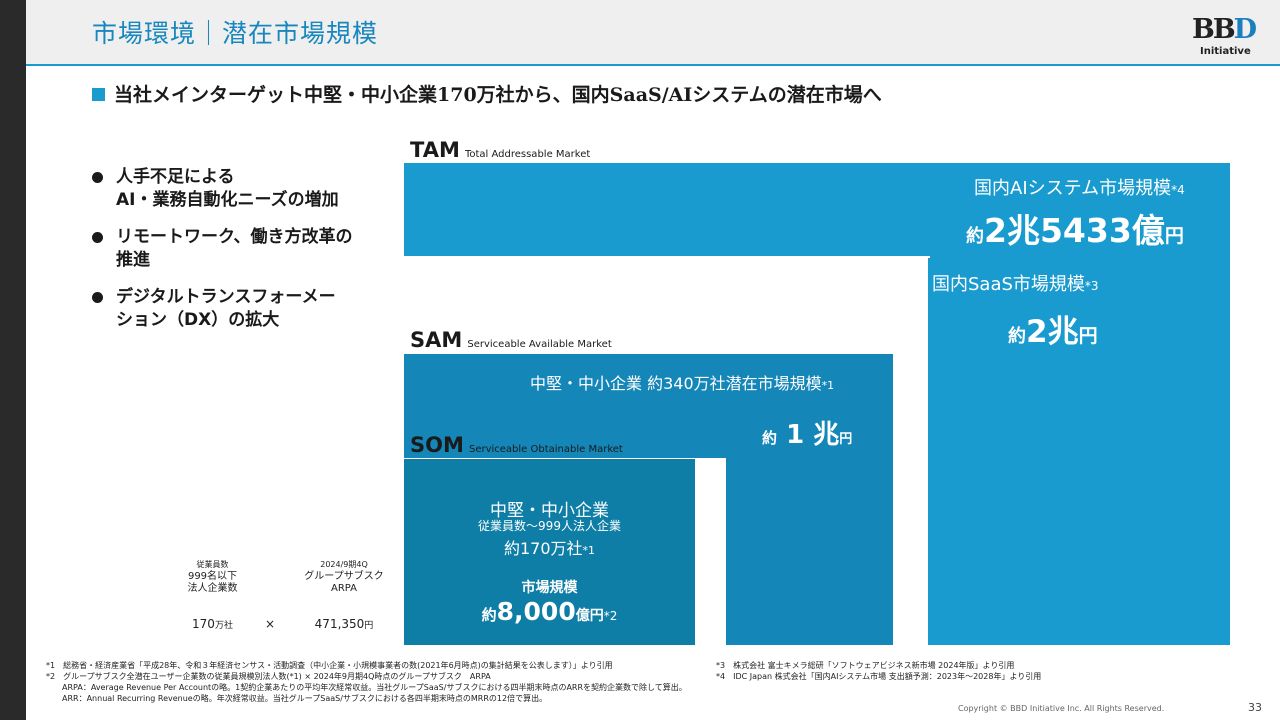  I want to click on sam-number: 1 兆, so click(808, 435).